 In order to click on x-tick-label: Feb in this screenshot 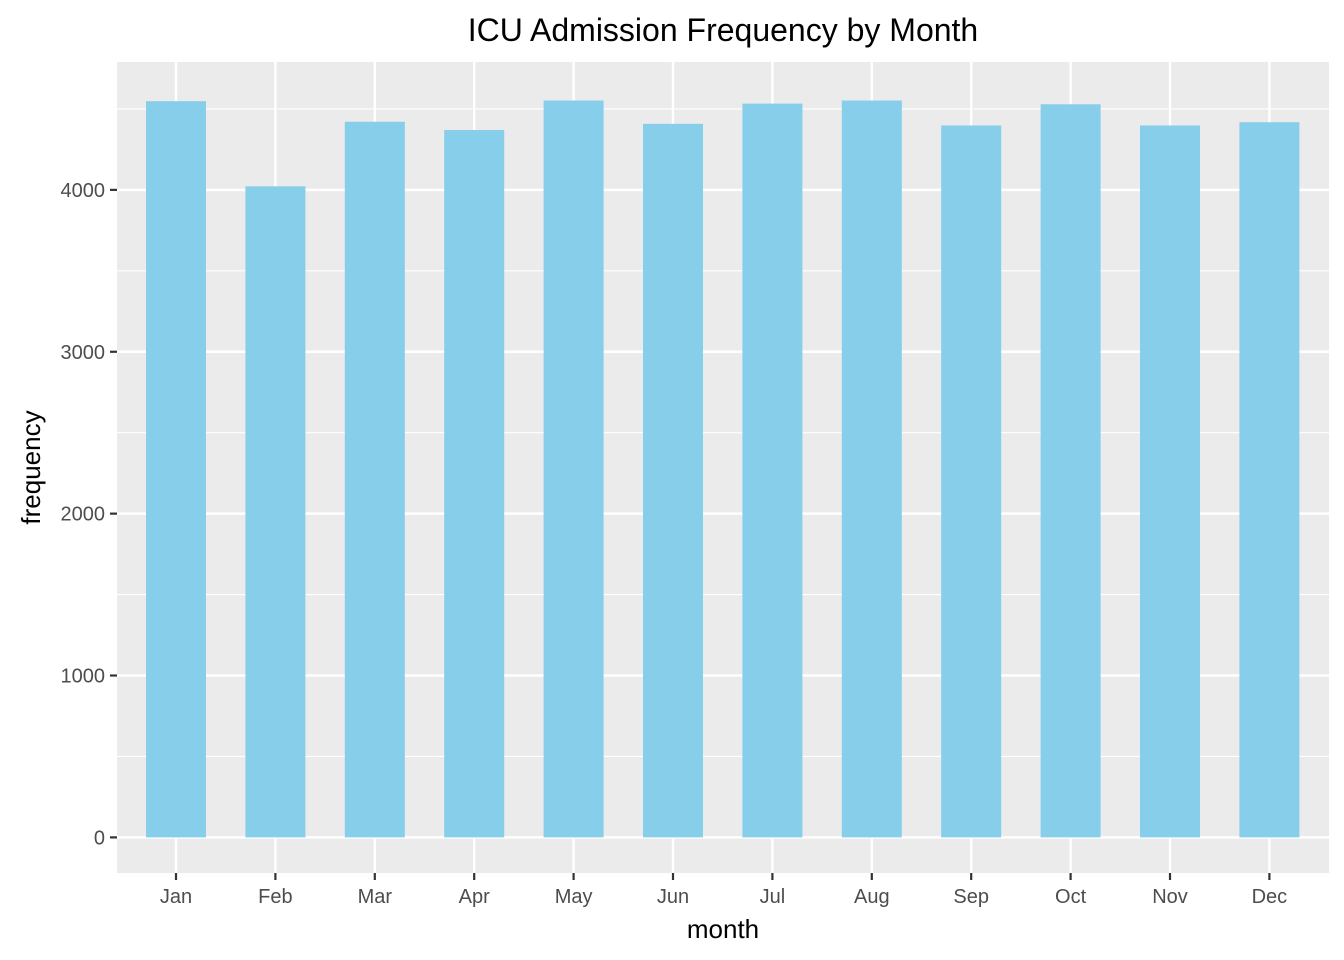, I will do `click(275, 897)`.